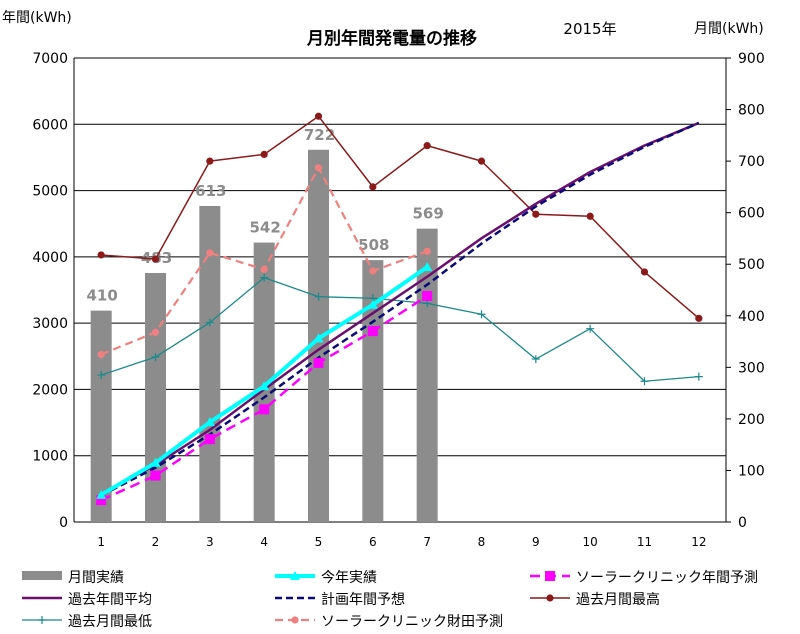 The image size is (800, 634). I want to click on legend-label: 計画年間予想, so click(363, 600).